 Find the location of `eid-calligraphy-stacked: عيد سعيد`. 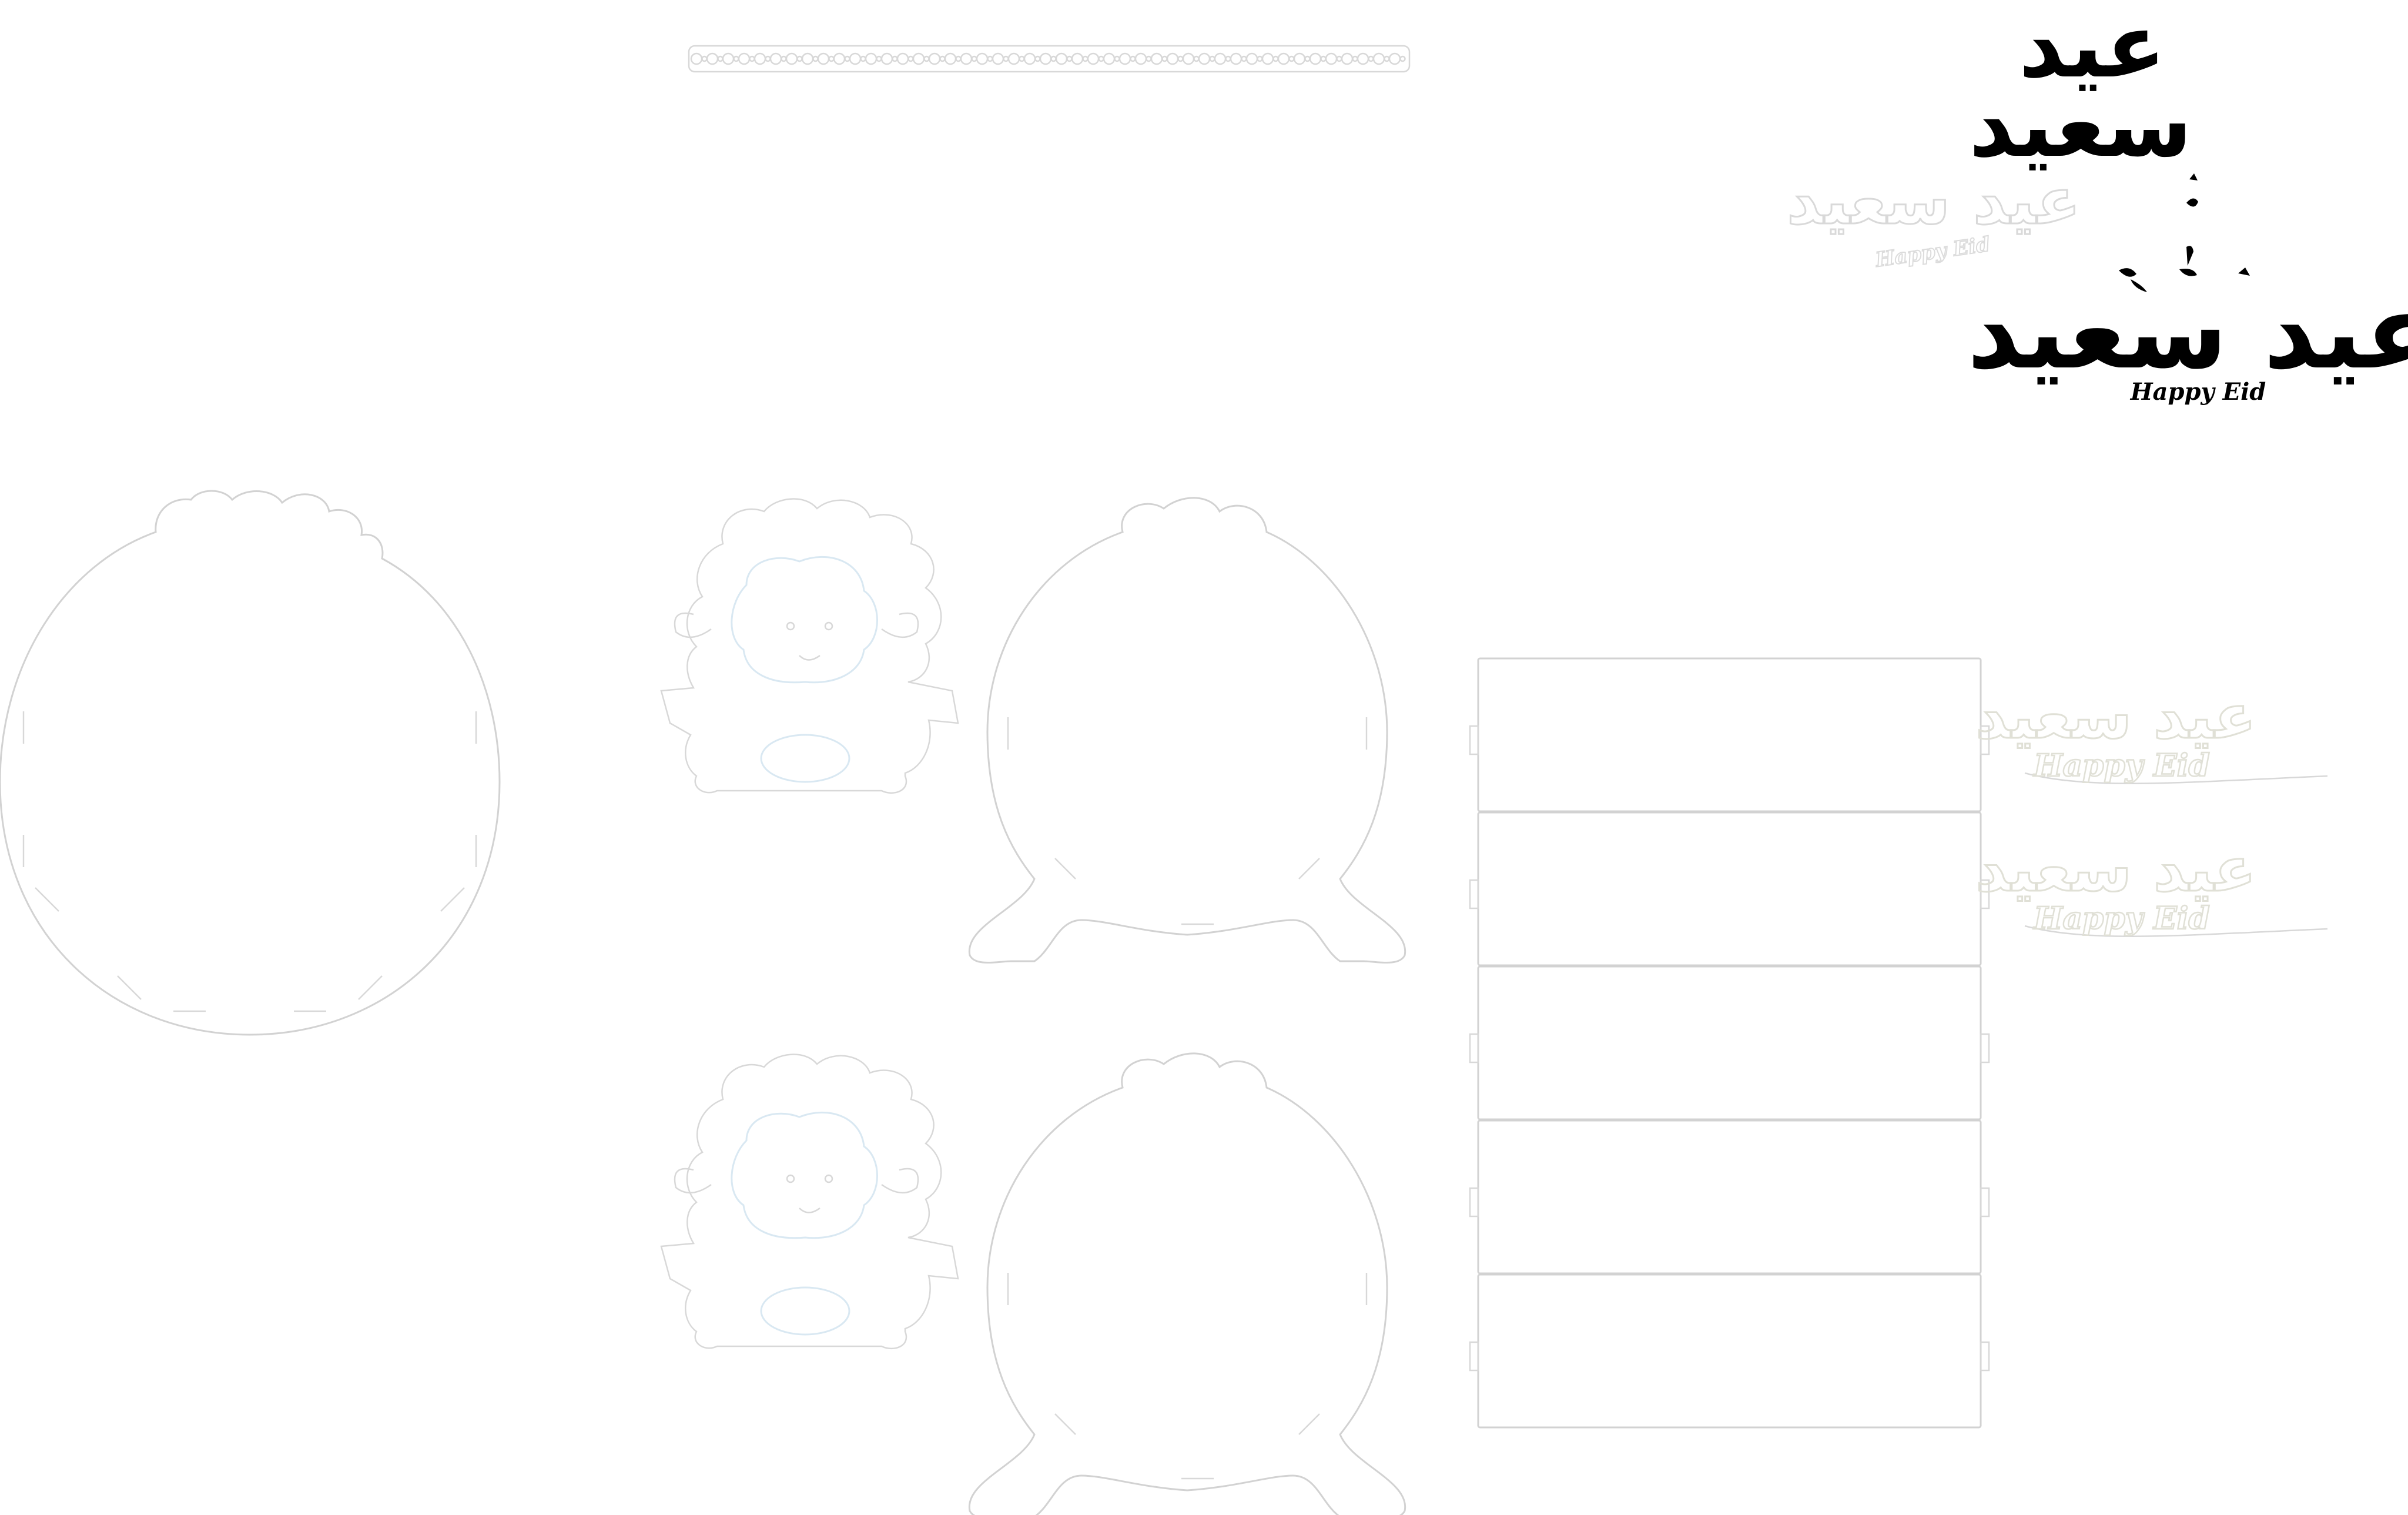

eid-calligraphy-stacked: عيد سعيد is located at coordinates (2080, 88).